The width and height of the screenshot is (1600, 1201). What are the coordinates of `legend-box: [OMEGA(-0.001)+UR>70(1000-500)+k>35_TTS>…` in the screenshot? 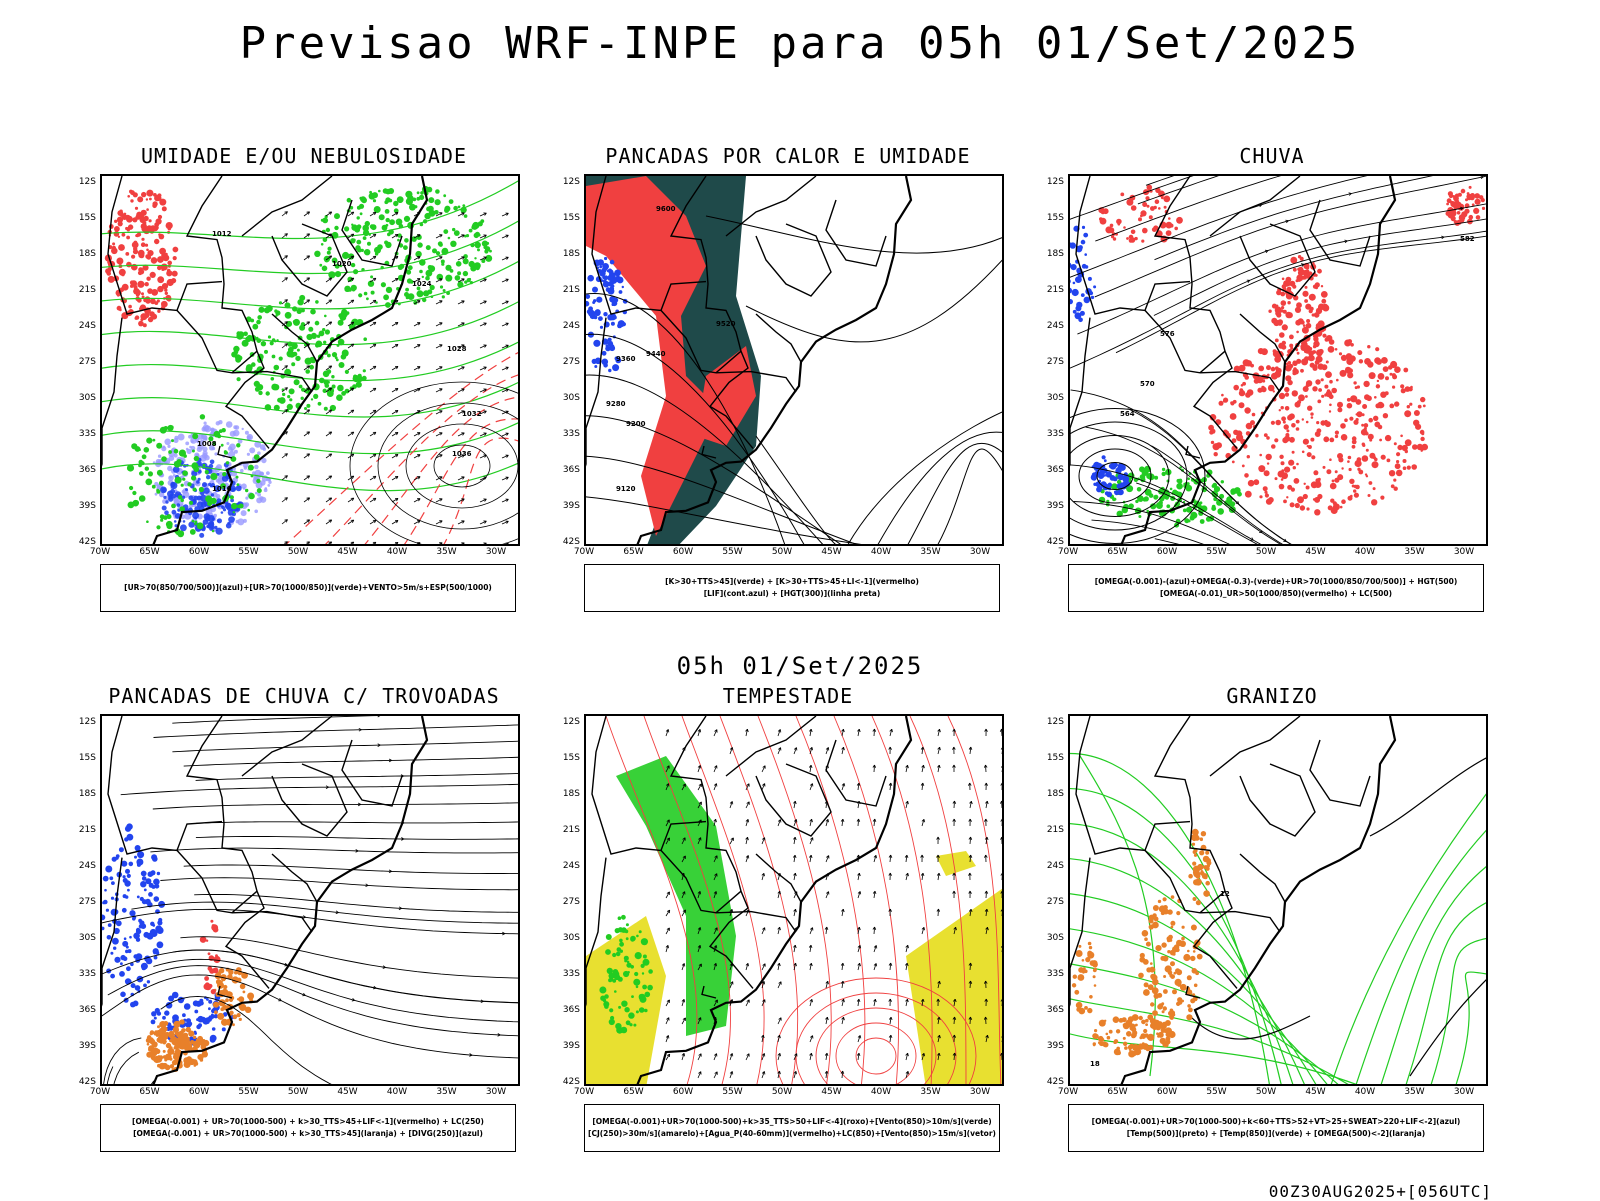 It's located at (792, 1128).